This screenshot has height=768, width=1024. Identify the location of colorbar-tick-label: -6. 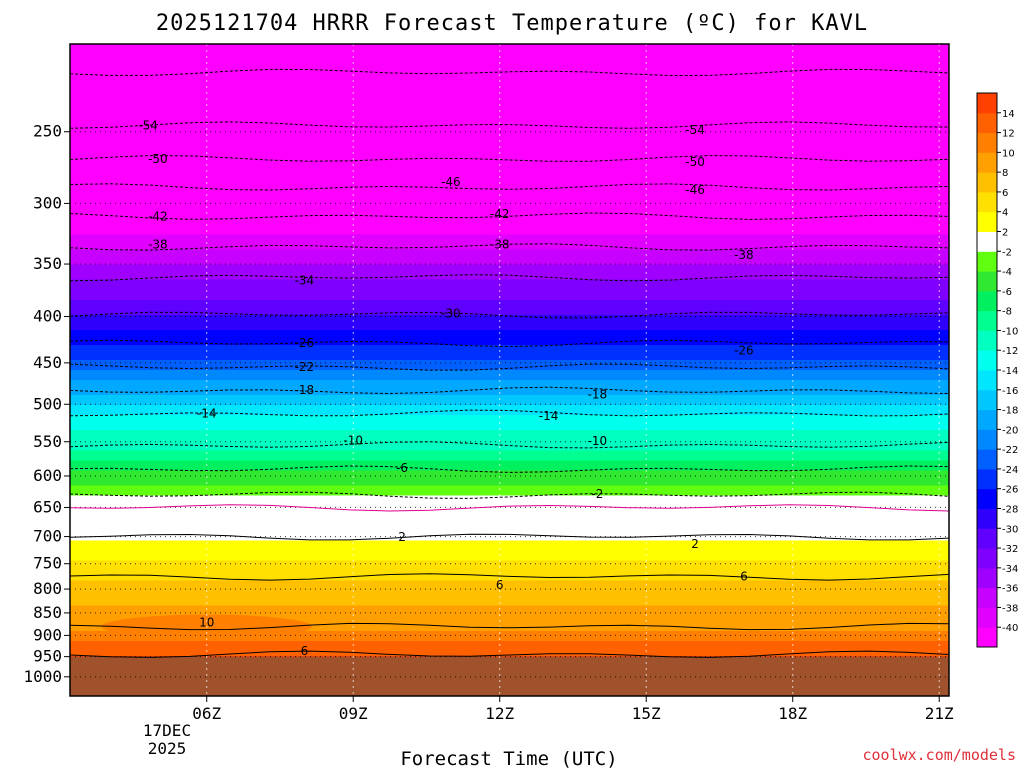
(1007, 292).